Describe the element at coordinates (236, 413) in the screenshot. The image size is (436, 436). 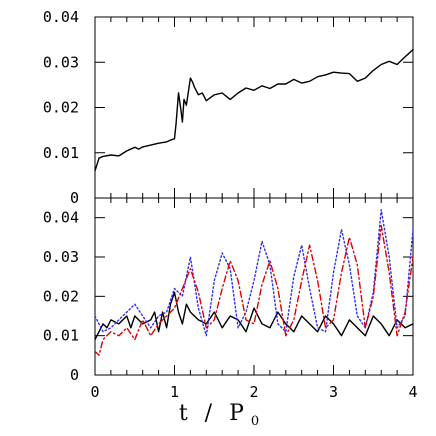
I see `x-axis-label-variable: P` at that location.